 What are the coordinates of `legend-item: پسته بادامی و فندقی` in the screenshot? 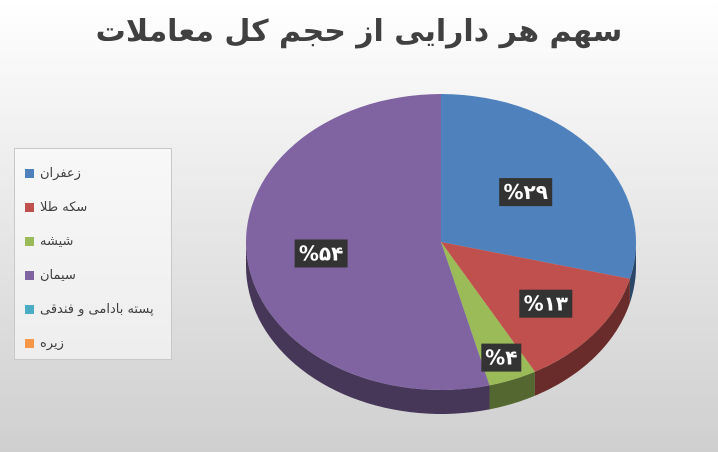 It's located at (89, 309).